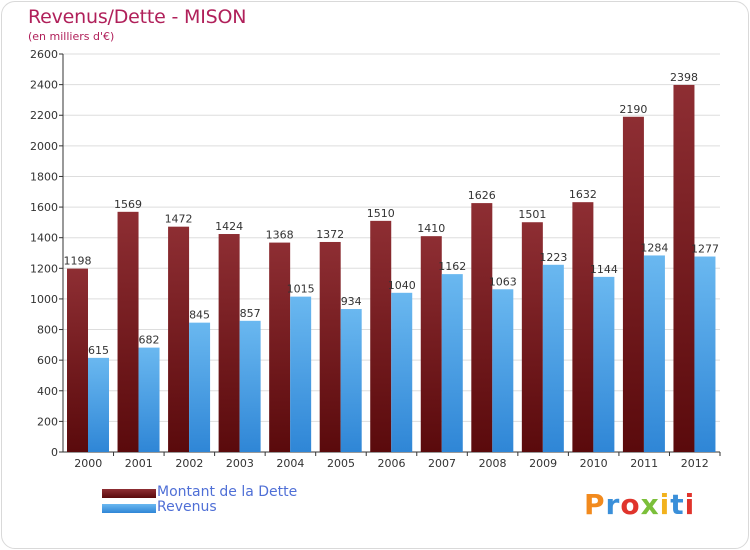 This screenshot has height=550, width=750. I want to click on data-label-debt: 1368, so click(280, 235).